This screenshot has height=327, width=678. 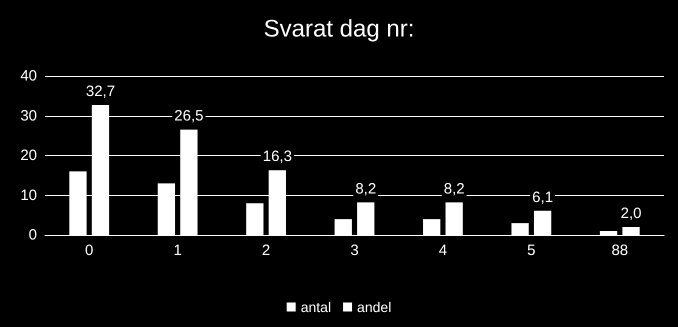 What do you see at coordinates (28, 115) in the screenshot?
I see `y-tick-label: 30` at bounding box center [28, 115].